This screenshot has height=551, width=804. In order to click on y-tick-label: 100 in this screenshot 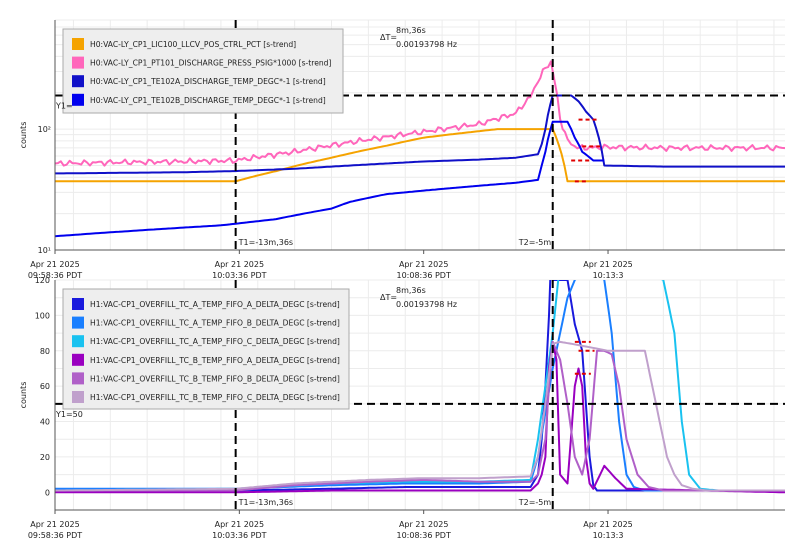, I will do `click(42, 315)`.